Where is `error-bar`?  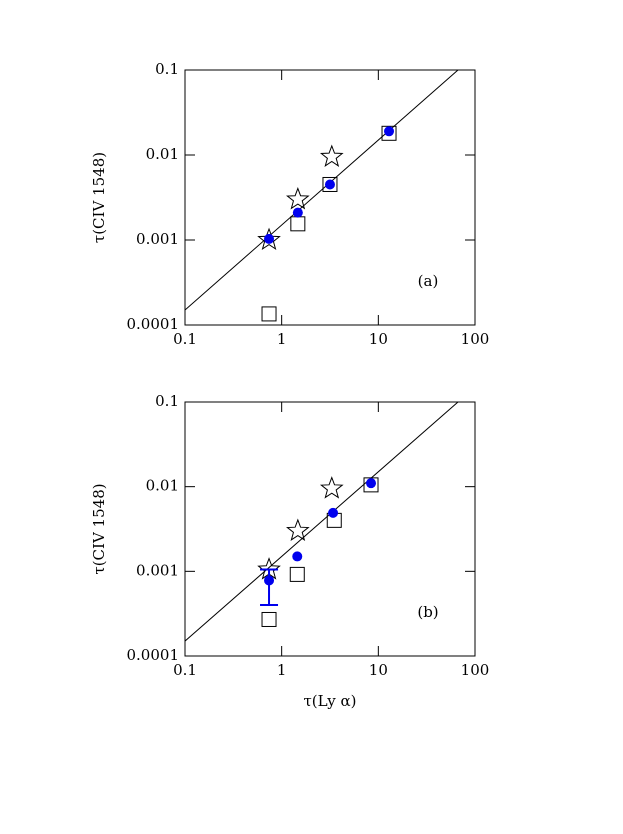 error-bar is located at coordinates (269, 587).